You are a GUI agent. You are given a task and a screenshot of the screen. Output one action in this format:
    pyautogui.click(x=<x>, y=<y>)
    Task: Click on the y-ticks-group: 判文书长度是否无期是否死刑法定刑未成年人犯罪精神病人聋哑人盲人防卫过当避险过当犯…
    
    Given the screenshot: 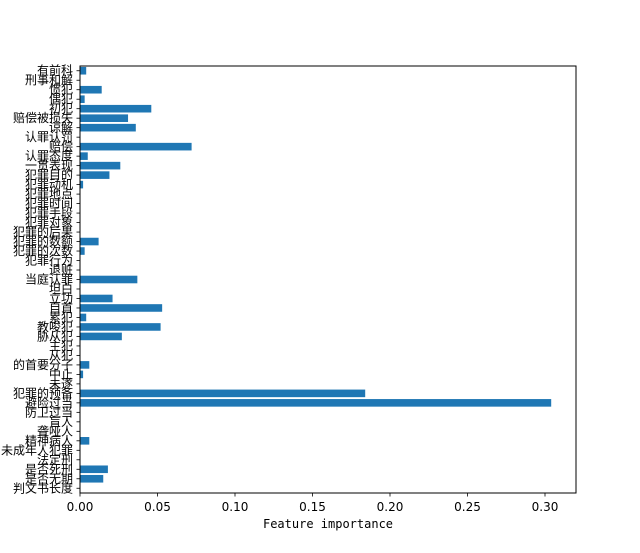 What is the action you would take?
    pyautogui.click(x=40, y=279)
    